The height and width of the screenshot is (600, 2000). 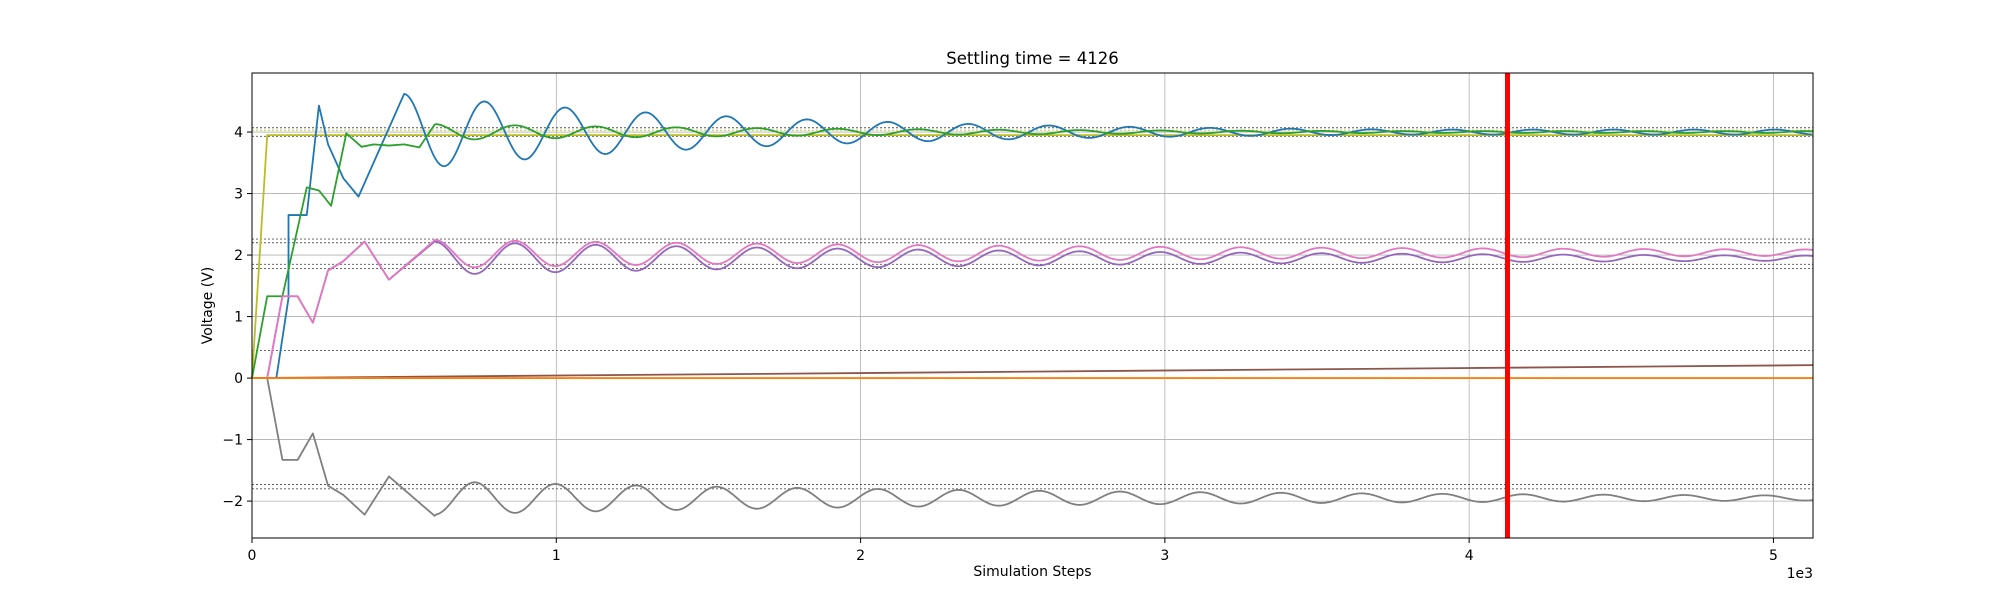 What do you see at coordinates (252, 556) in the screenshot?
I see `x-tick-label: 0` at bounding box center [252, 556].